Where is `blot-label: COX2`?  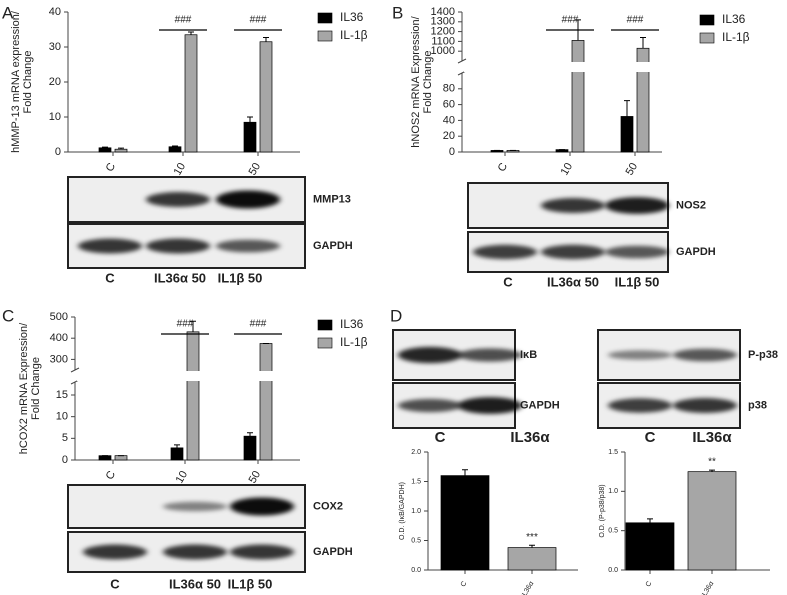 blot-label: COX2 is located at coordinates (328, 506).